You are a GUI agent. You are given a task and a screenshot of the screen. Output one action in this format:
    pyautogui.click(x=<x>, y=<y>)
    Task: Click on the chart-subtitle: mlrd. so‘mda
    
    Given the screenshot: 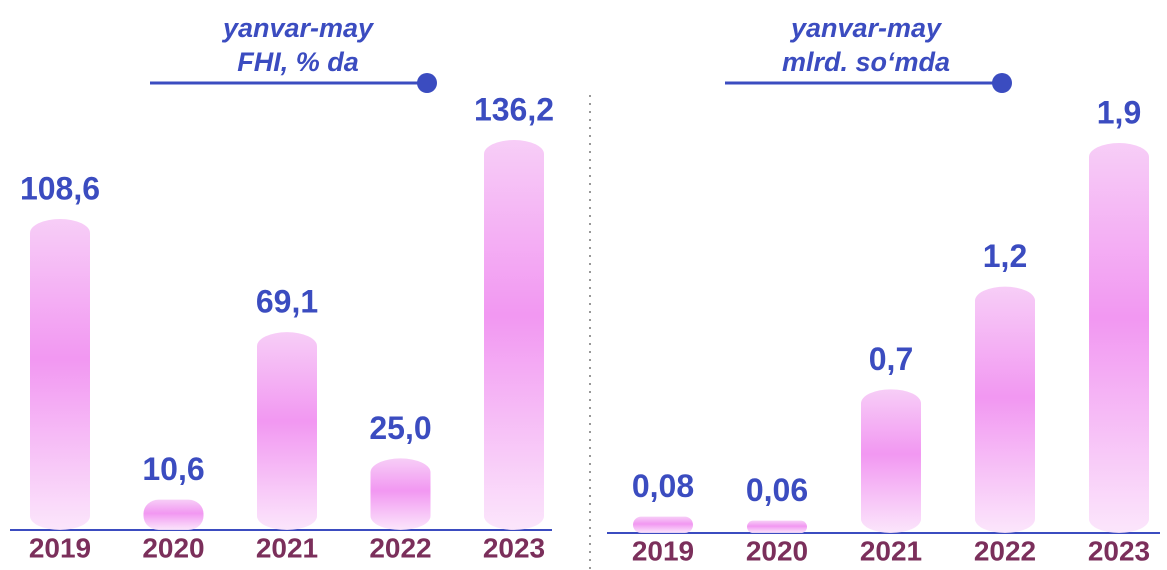 What is the action you would take?
    pyautogui.click(x=866, y=62)
    